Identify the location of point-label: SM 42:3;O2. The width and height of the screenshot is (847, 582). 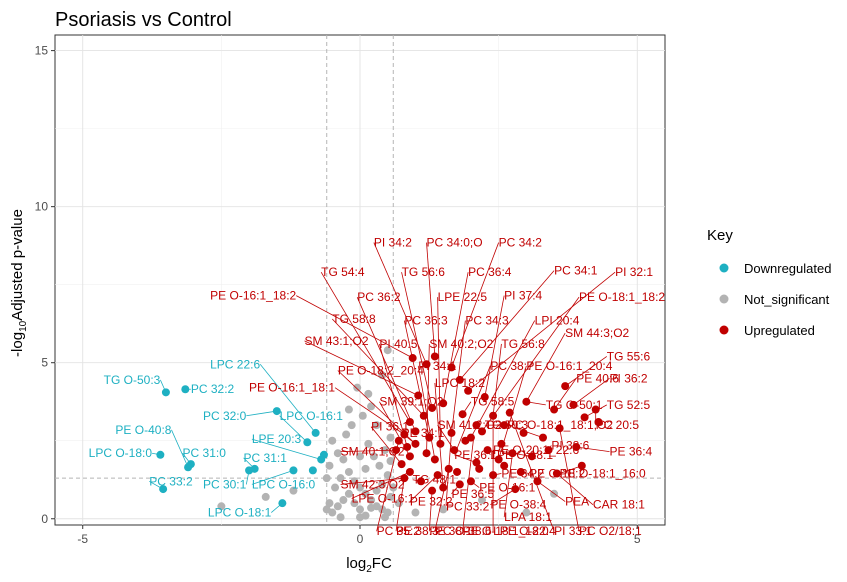
(373, 484).